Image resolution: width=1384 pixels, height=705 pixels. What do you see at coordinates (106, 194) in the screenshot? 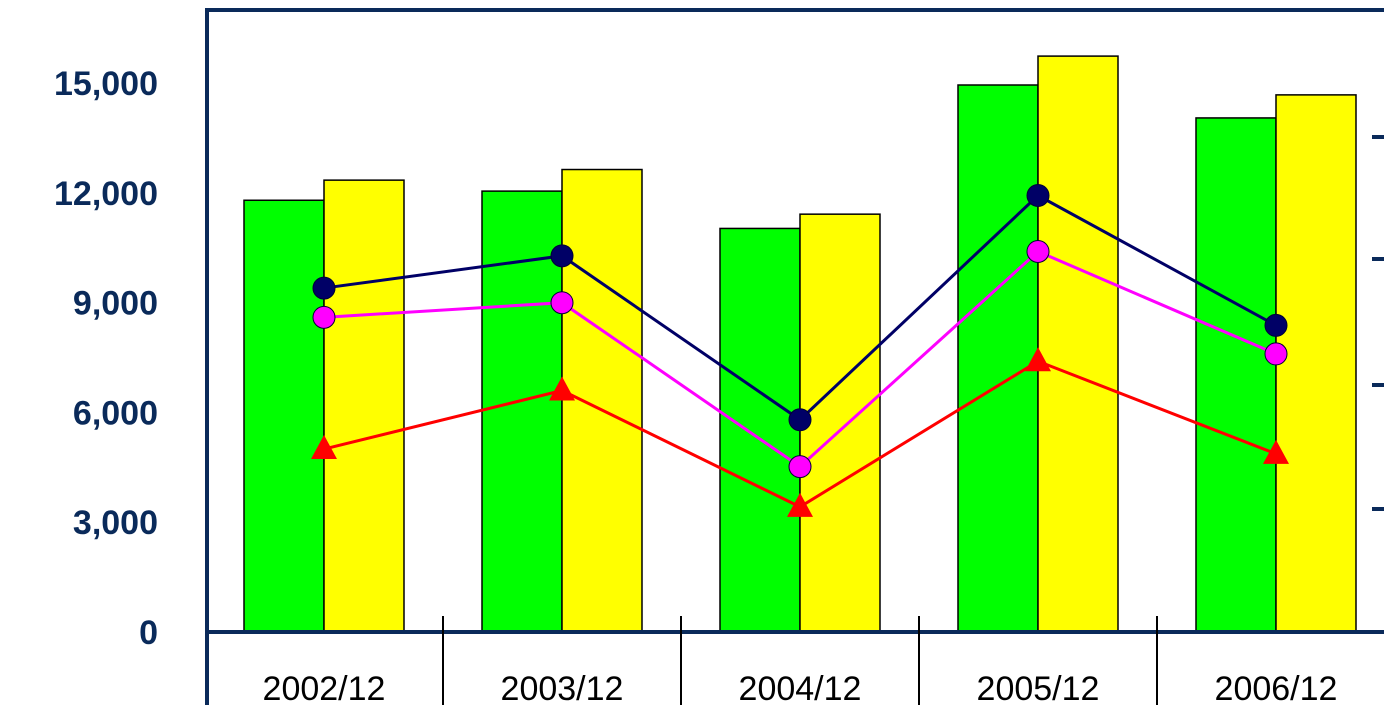
I see `y-tick-label: 12,000` at bounding box center [106, 194].